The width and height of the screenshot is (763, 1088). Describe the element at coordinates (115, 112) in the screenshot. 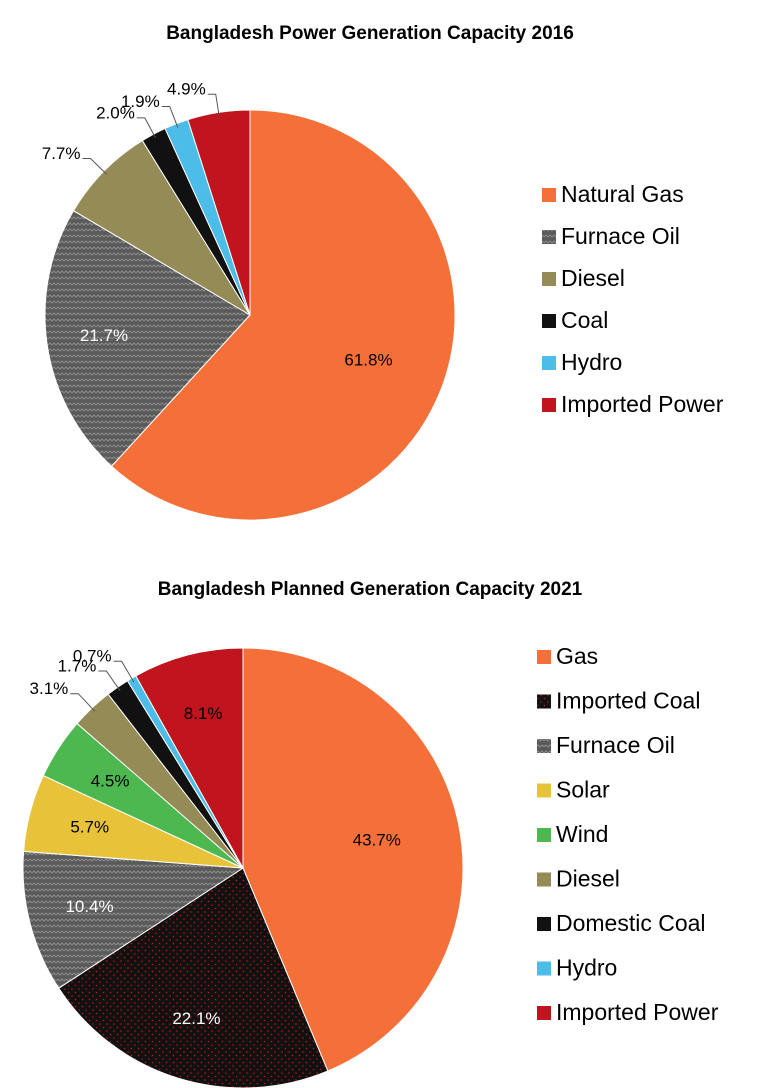

I see `value-label: 2.0%` at that location.